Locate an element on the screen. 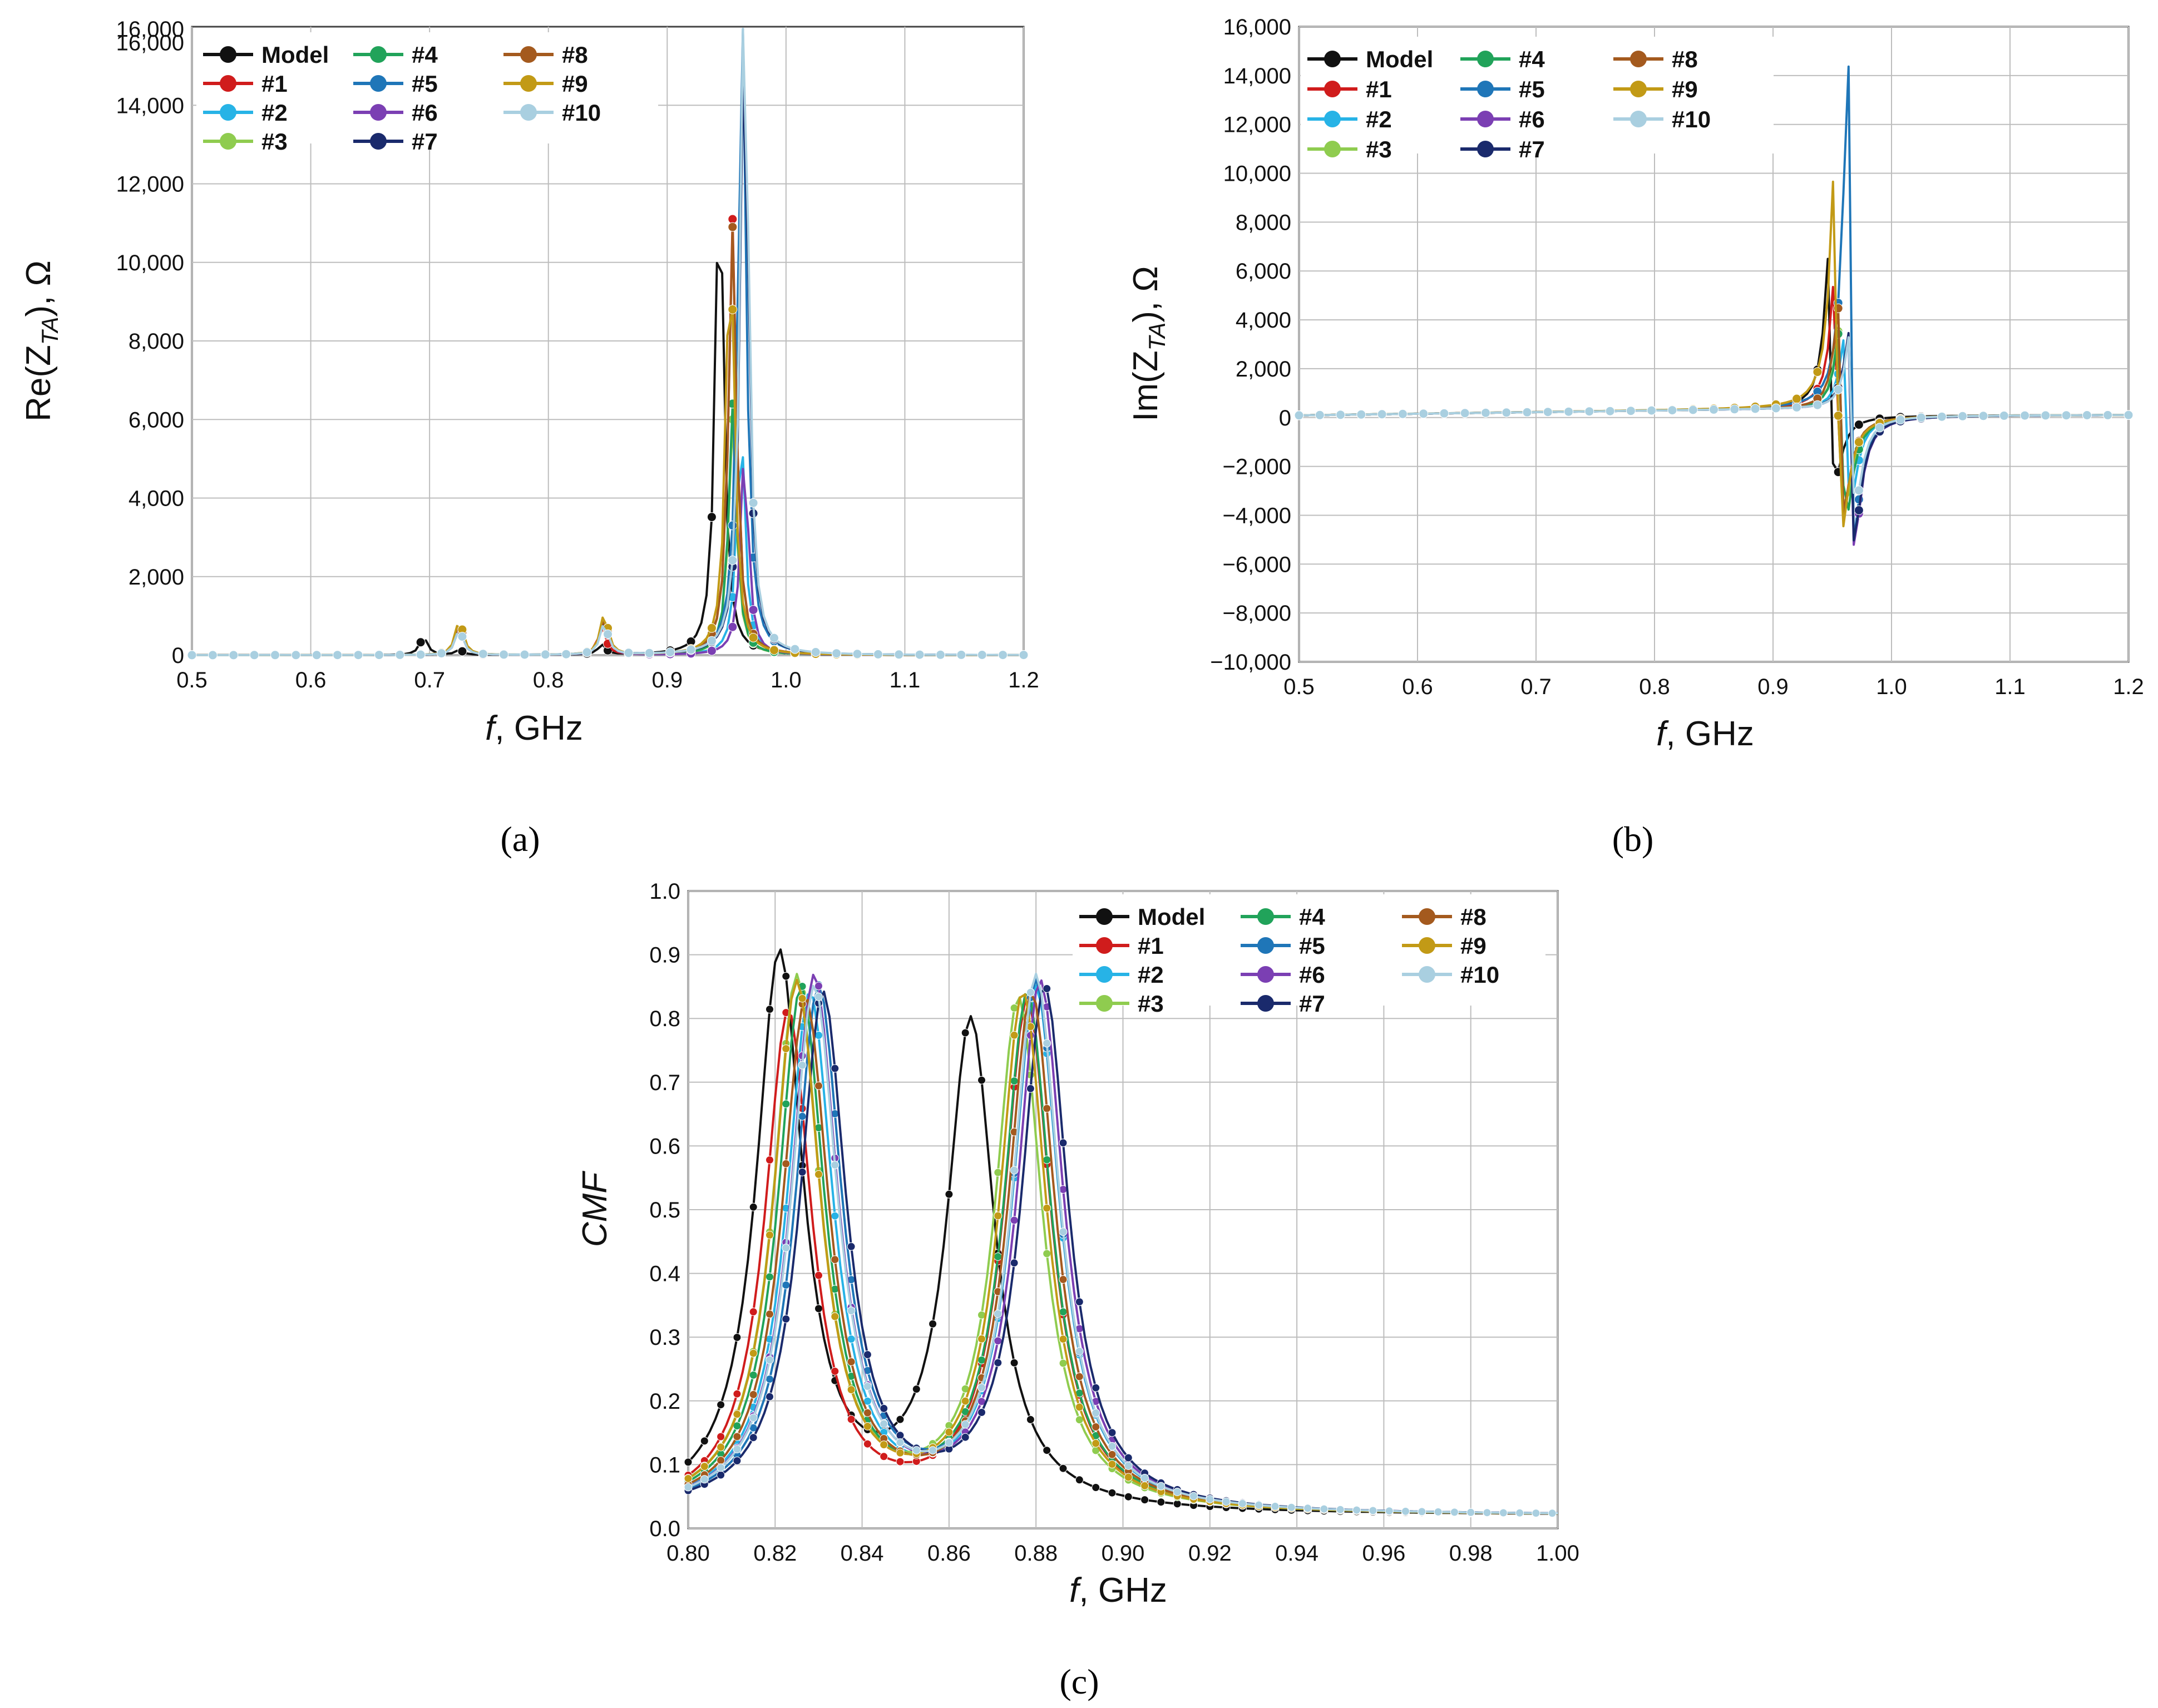 The width and height of the screenshot is (2158, 1708). x-tick-label: 0.80 is located at coordinates (688, 1553).